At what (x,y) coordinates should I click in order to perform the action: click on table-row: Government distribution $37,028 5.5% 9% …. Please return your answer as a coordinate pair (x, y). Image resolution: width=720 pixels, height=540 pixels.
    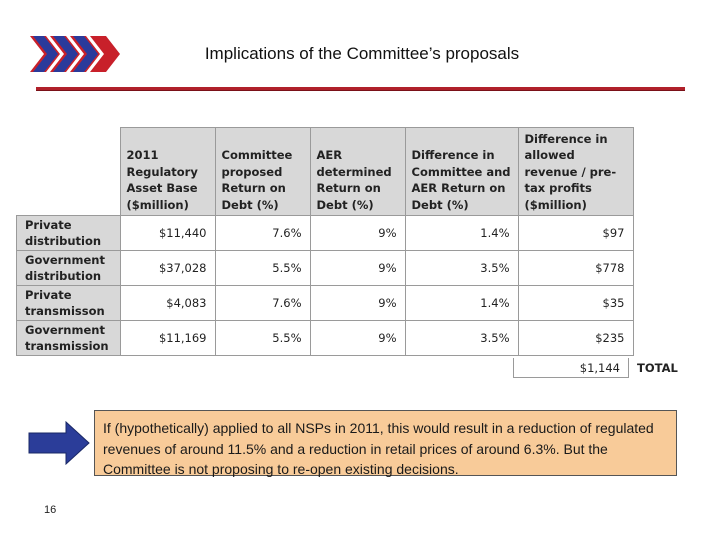
    Looking at the image, I should click on (325, 268).